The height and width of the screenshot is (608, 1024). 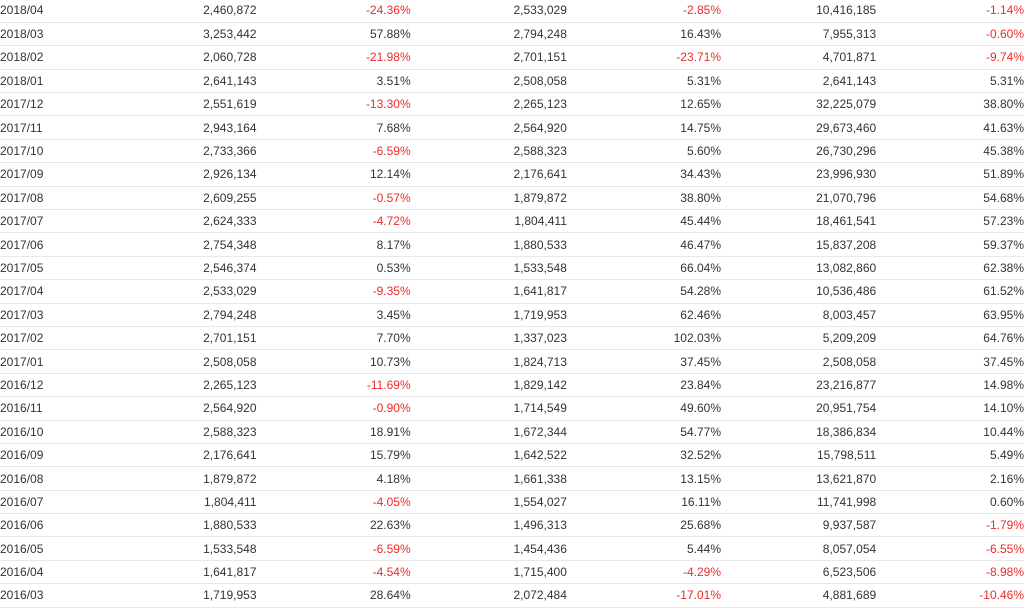 What do you see at coordinates (799, 432) in the screenshot?
I see `cumulative-cell: 18,386,834` at bounding box center [799, 432].